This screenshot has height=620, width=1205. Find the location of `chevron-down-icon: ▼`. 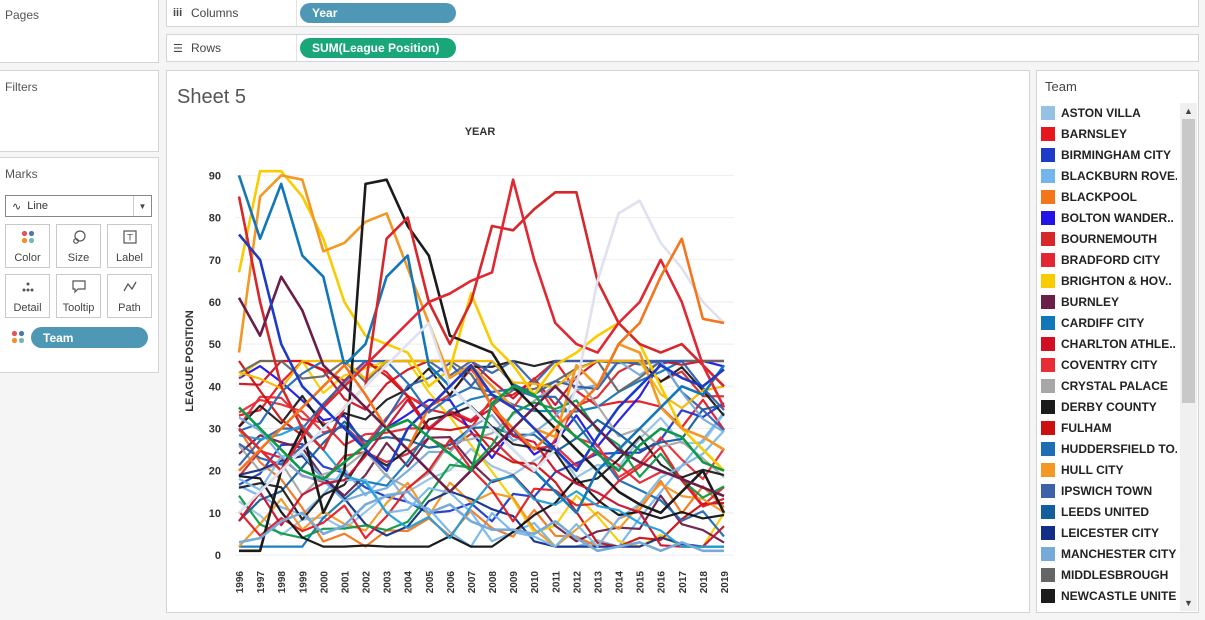

chevron-down-icon: ▼ is located at coordinates (142, 206).